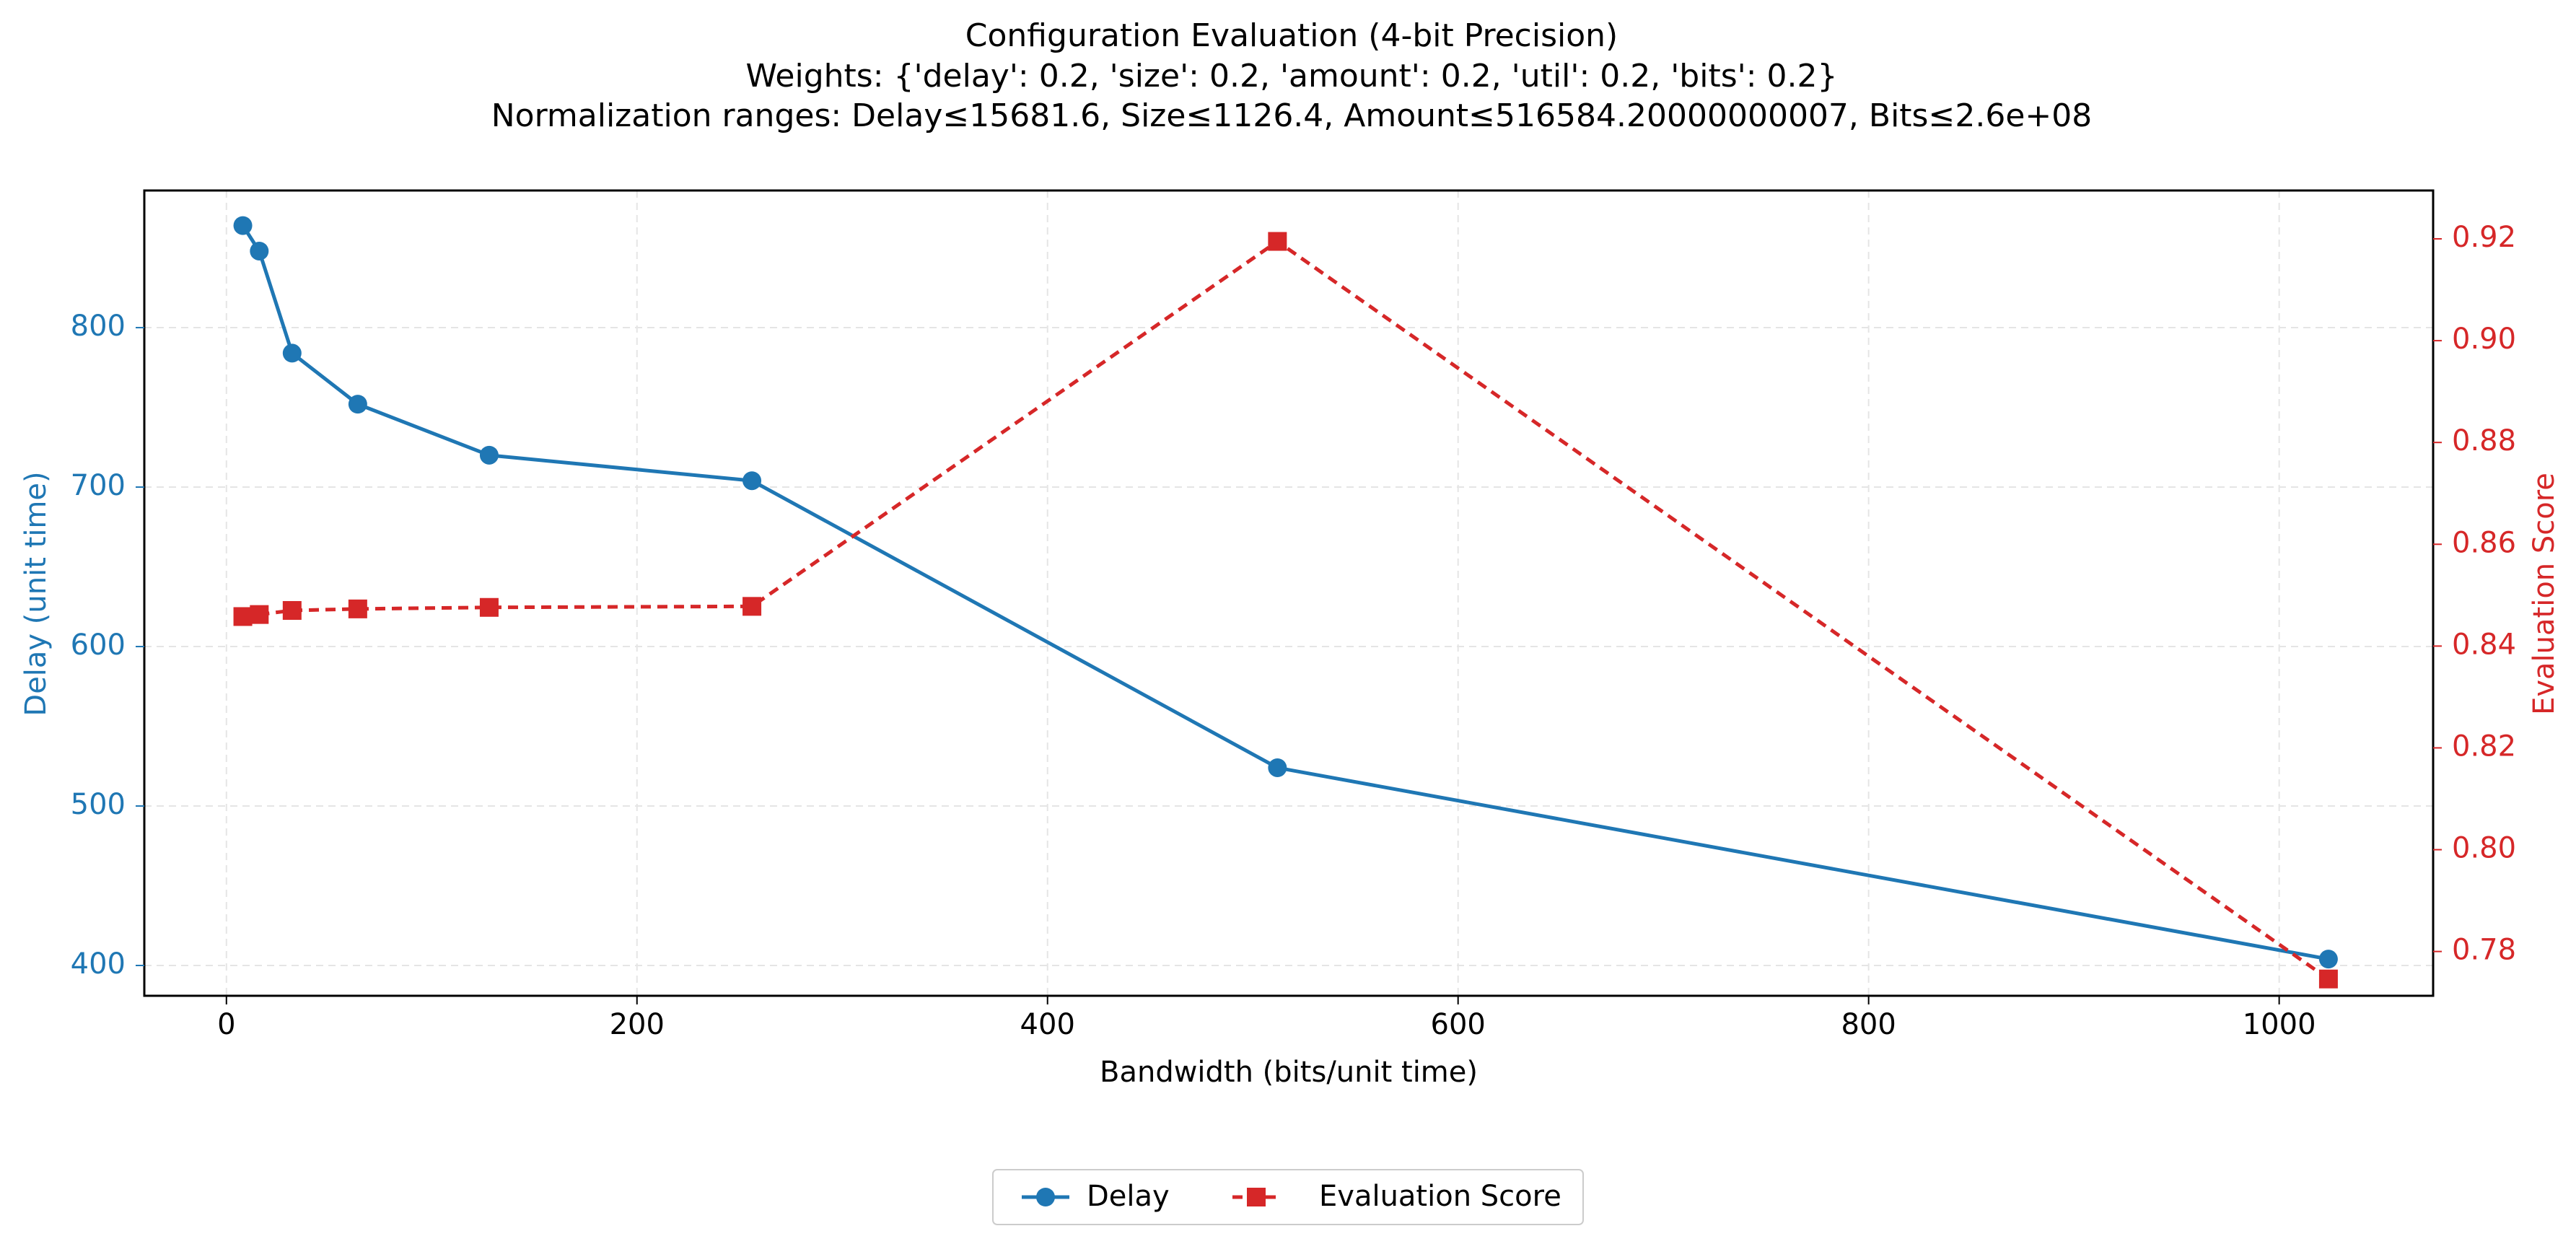 Image resolution: width=2576 pixels, height=1244 pixels. What do you see at coordinates (2484, 237) in the screenshot?
I see `right-y-tick-label-7: 0.92` at bounding box center [2484, 237].